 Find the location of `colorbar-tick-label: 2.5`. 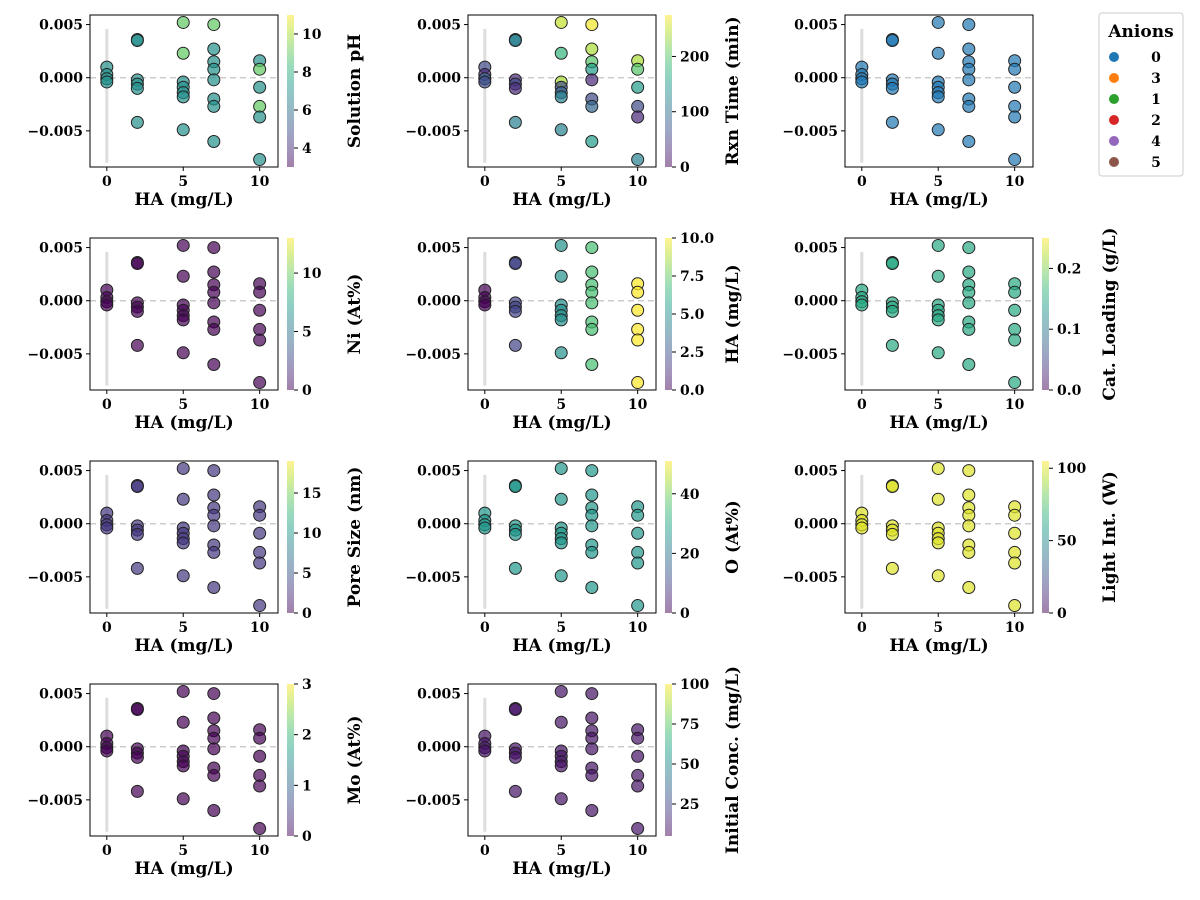

colorbar-tick-label: 2.5 is located at coordinates (692, 353).